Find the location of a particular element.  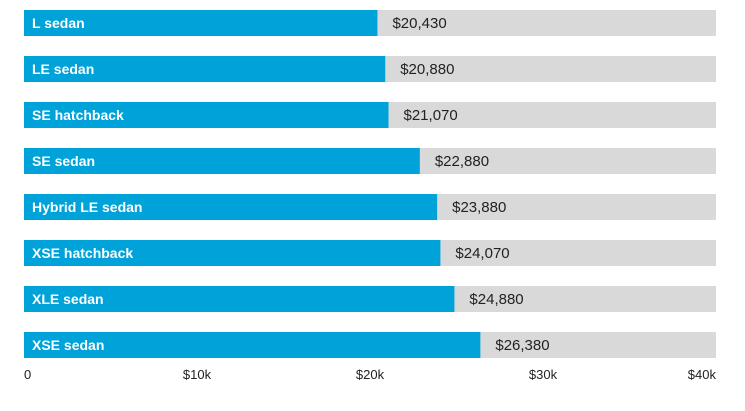

value-label: $21,070 is located at coordinates (431, 115).